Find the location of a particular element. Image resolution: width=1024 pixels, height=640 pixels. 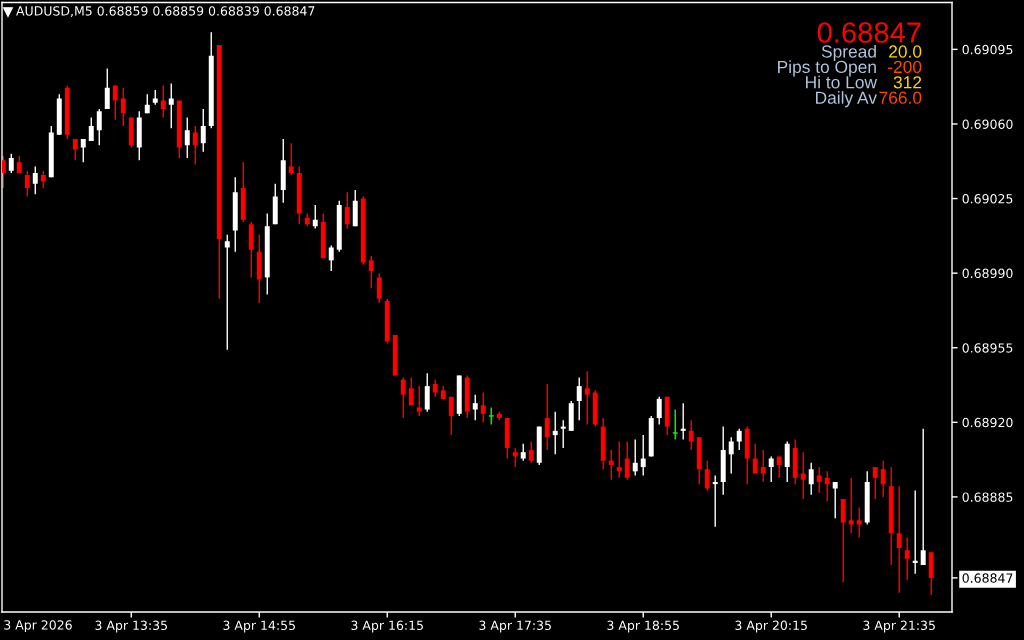

y-tick-label: 0.69060 is located at coordinates (987, 124).